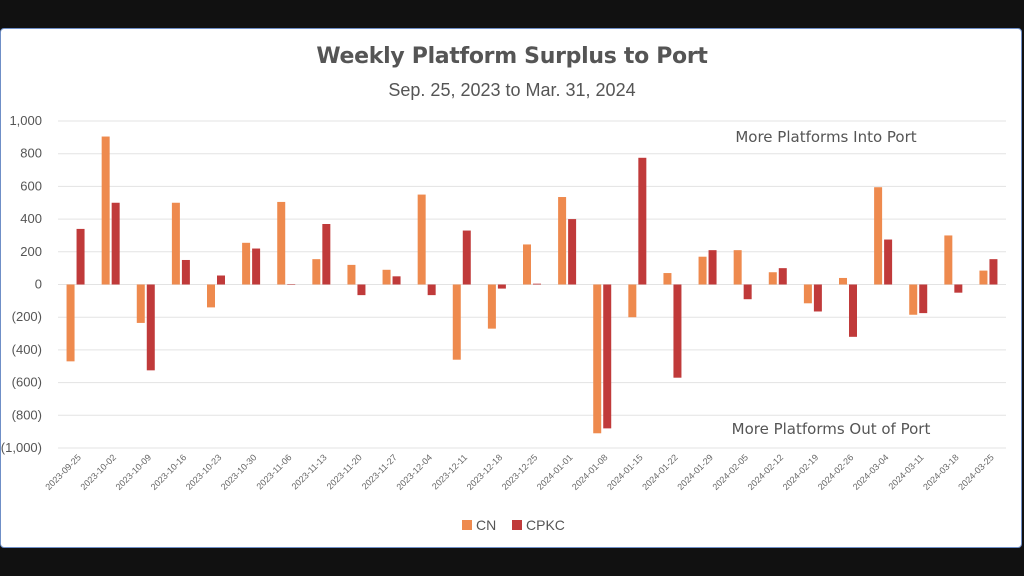  I want to click on y-tick-label: 800, so click(31, 153).